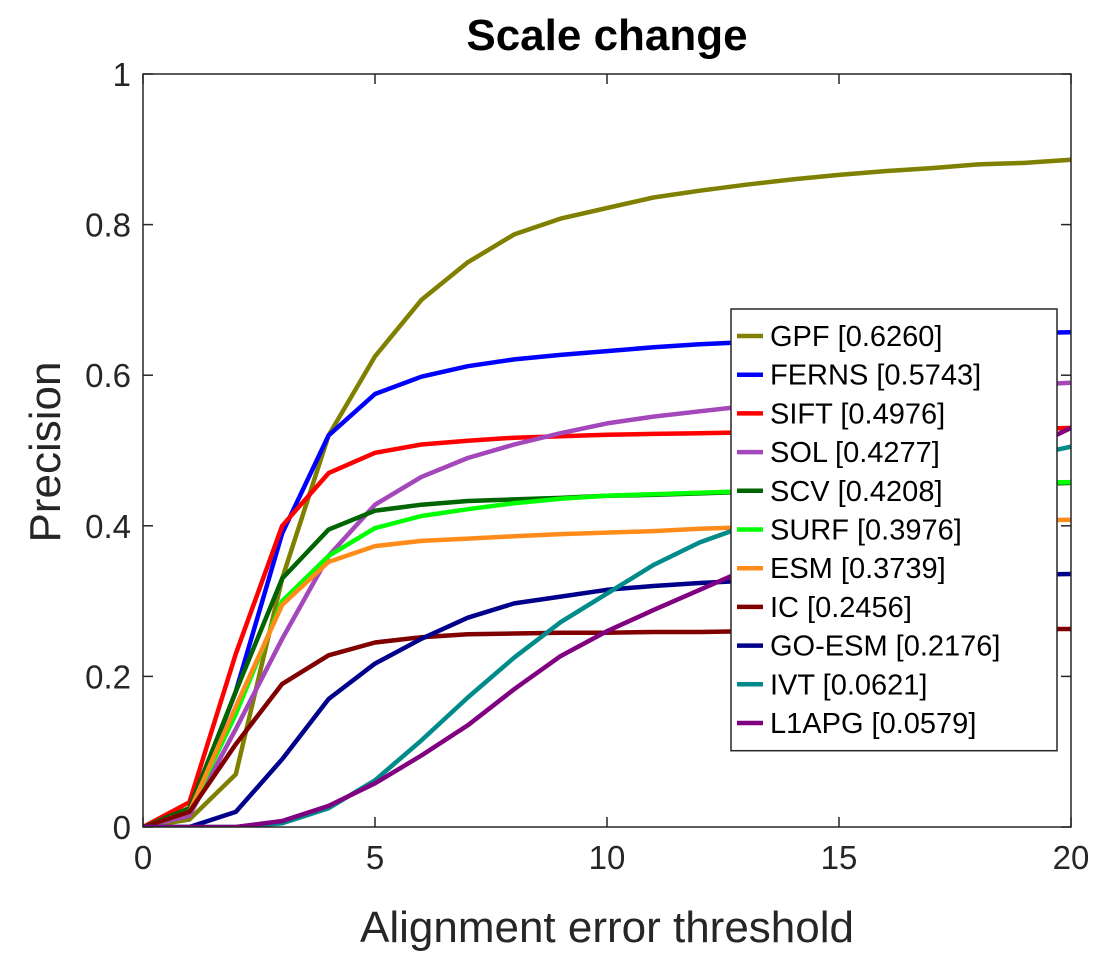 The width and height of the screenshot is (1106, 955). I want to click on x-axis-title: Alignment error threshold, so click(607, 927).